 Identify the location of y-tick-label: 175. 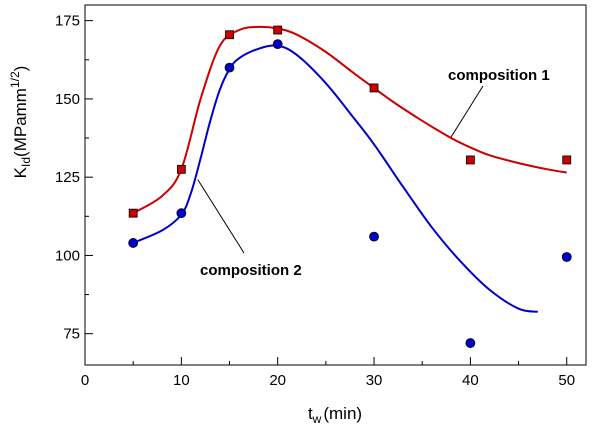
(67, 21).